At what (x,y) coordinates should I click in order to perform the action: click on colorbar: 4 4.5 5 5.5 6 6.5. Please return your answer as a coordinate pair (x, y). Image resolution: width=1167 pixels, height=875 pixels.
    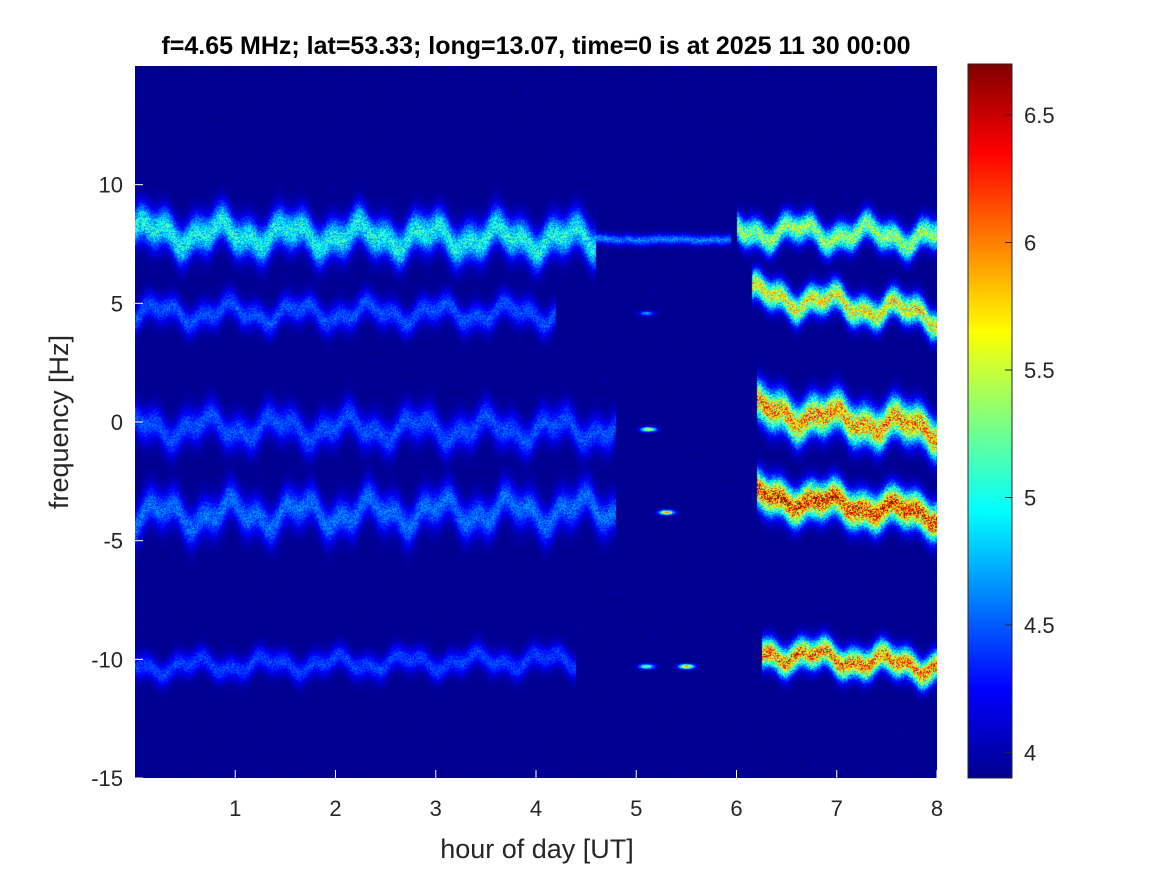
    Looking at the image, I should click on (1011, 421).